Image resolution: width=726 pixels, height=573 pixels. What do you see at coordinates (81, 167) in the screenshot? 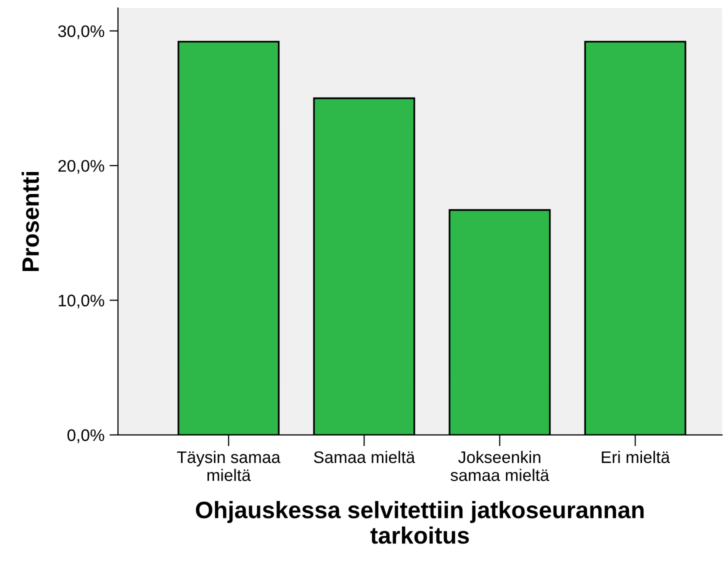
I see `y-tick-label: 20,0%` at bounding box center [81, 167].